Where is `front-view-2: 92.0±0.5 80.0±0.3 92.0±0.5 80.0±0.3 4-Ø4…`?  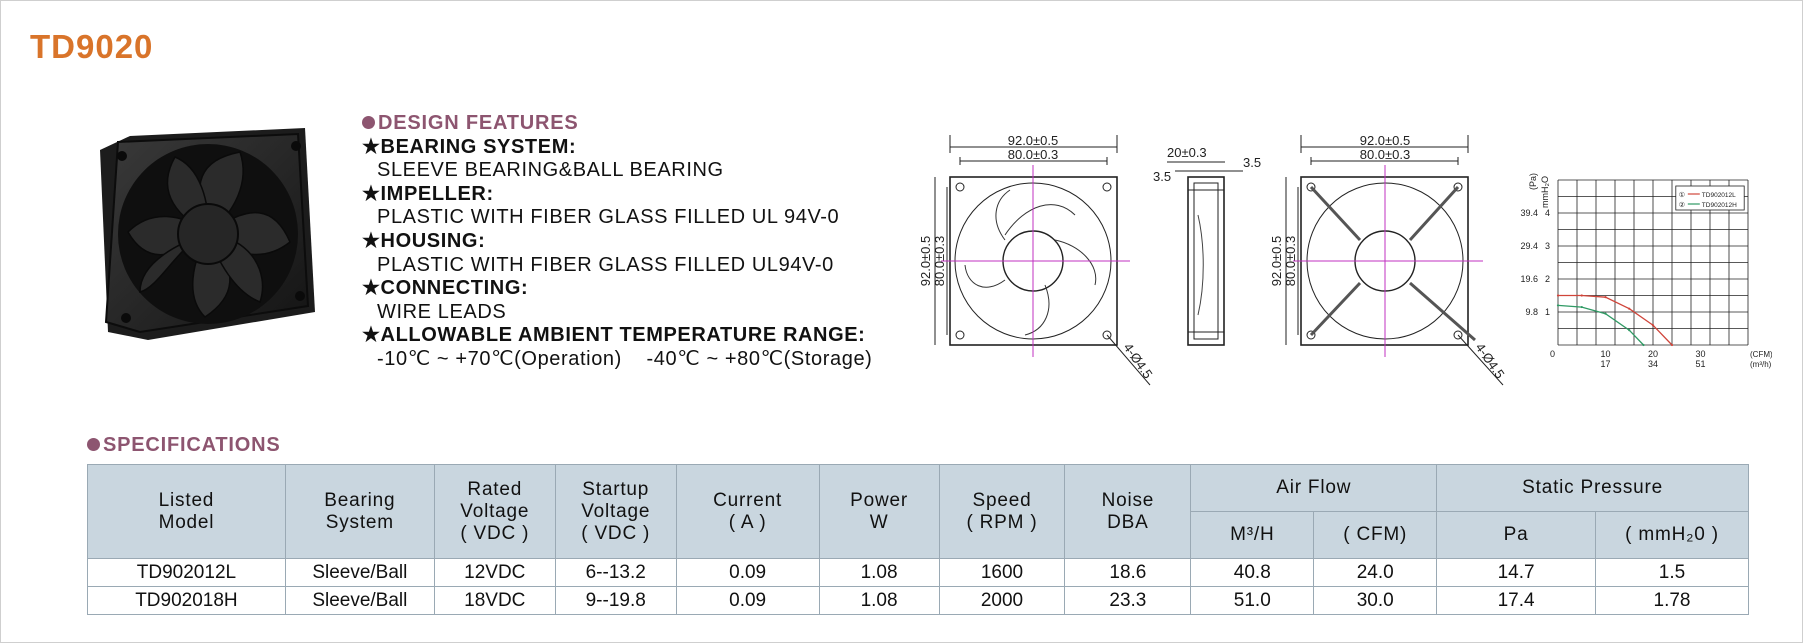 front-view-2: 92.0±0.5 80.0±0.3 92.0±0.5 80.0±0.3 4-Ø4… is located at coordinates (1388, 260).